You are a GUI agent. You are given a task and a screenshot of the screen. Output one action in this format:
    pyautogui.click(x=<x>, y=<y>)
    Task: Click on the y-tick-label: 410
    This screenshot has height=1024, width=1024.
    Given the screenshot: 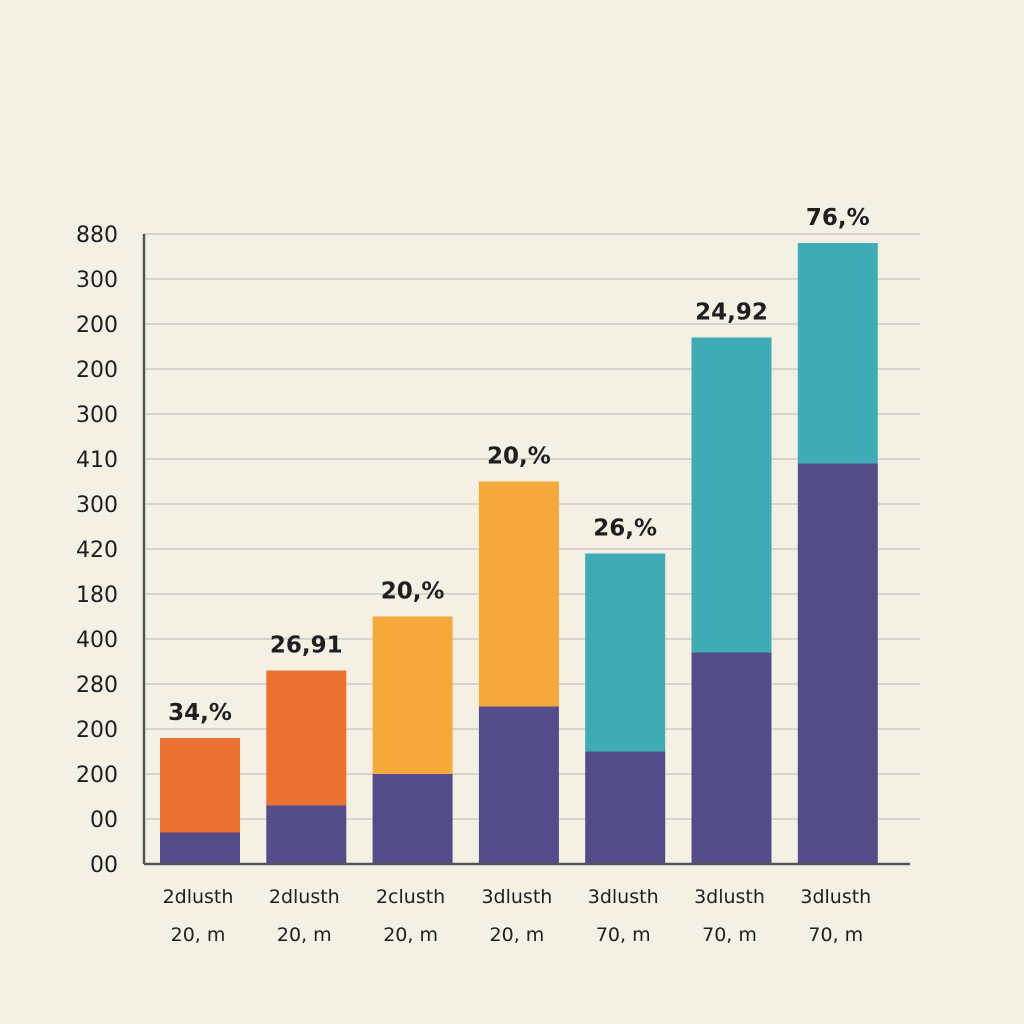 What is the action you would take?
    pyautogui.click(x=97, y=460)
    